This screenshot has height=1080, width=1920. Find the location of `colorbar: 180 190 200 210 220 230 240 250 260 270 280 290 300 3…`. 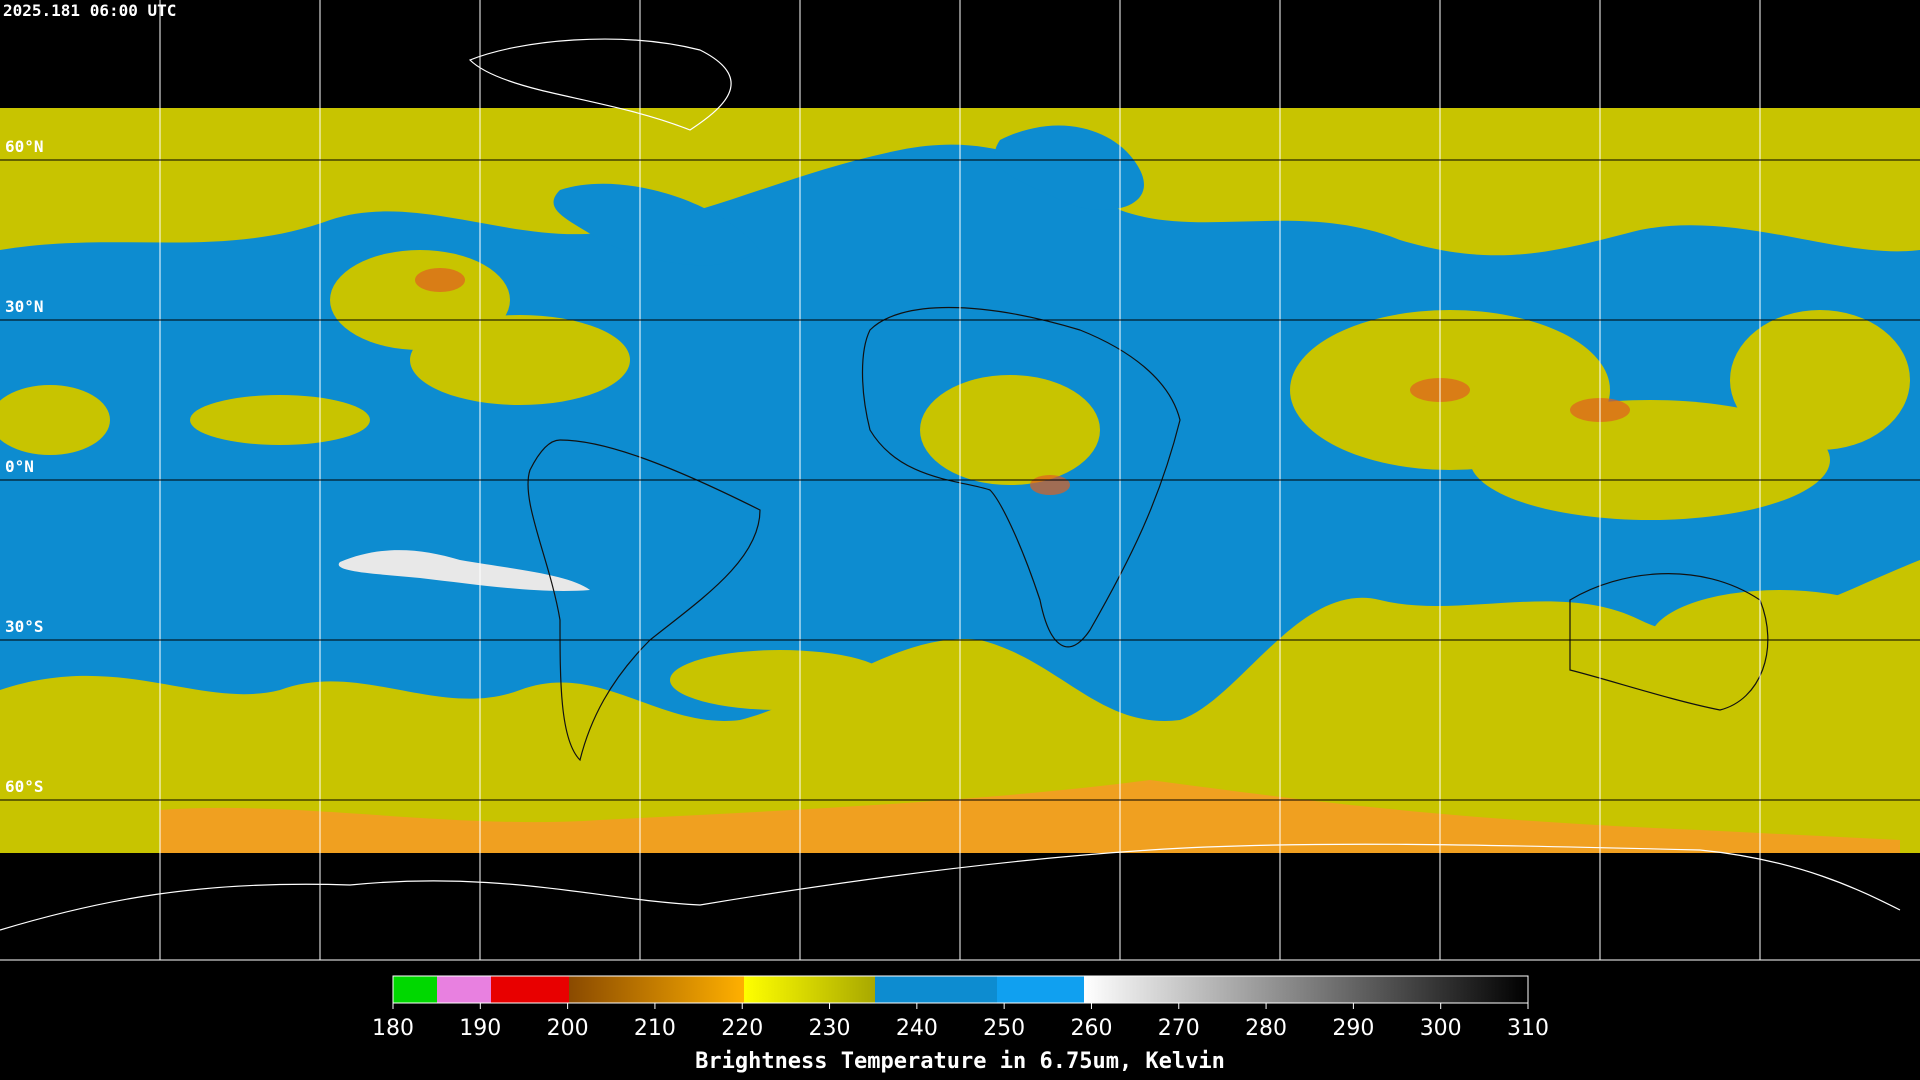

colorbar: 180 190 200 210 220 230 240 250 260 270 280 290 300 3… is located at coordinates (960, 1024).